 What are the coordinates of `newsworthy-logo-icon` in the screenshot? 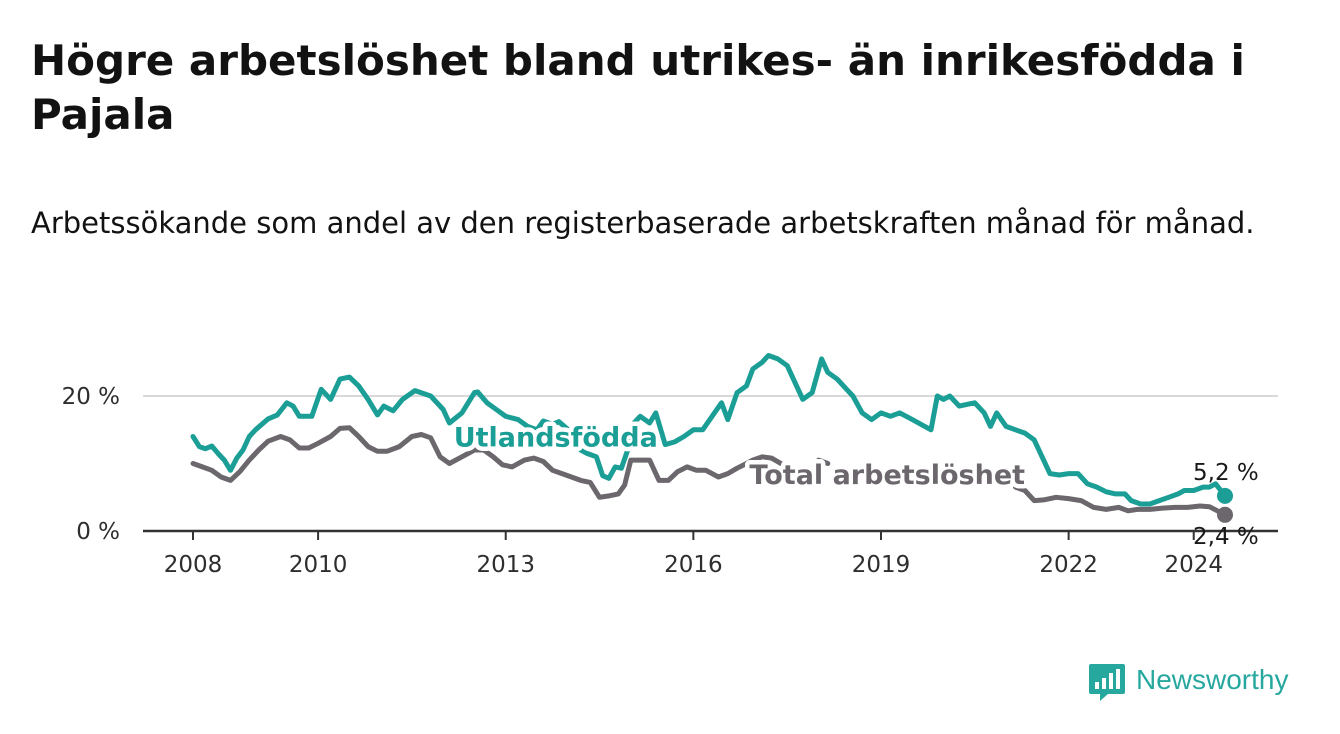 It's located at (1107, 682).